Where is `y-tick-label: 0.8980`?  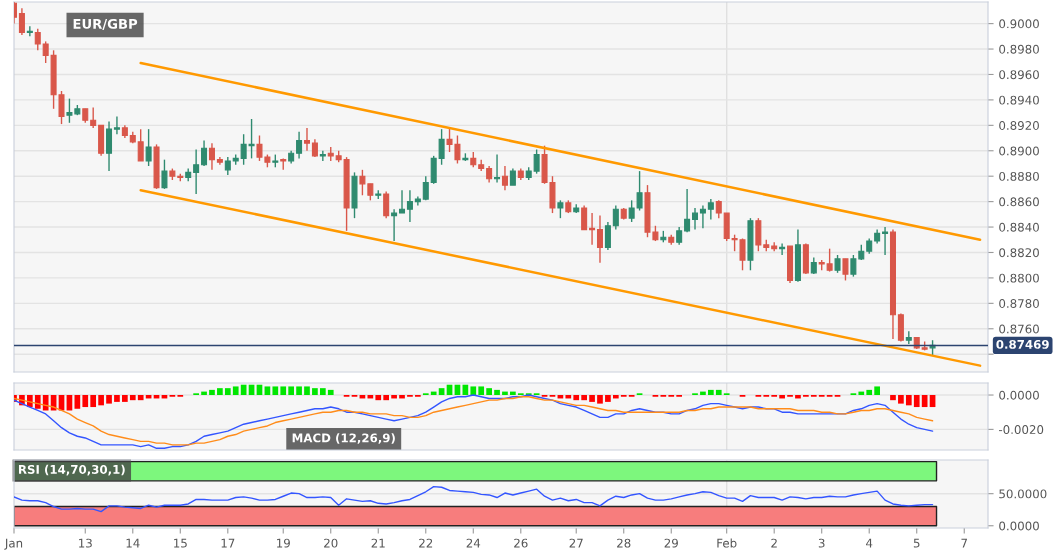 y-tick-label: 0.8980 is located at coordinates (1019, 49).